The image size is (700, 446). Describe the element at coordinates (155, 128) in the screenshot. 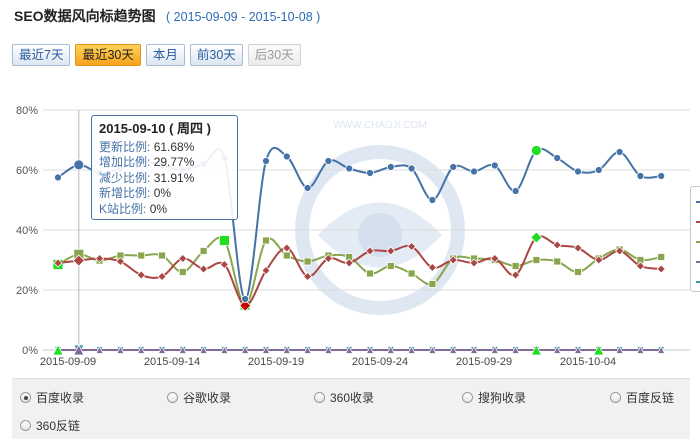

I see `tooltip-date: 2015-09-10 ( 周四 )` at that location.